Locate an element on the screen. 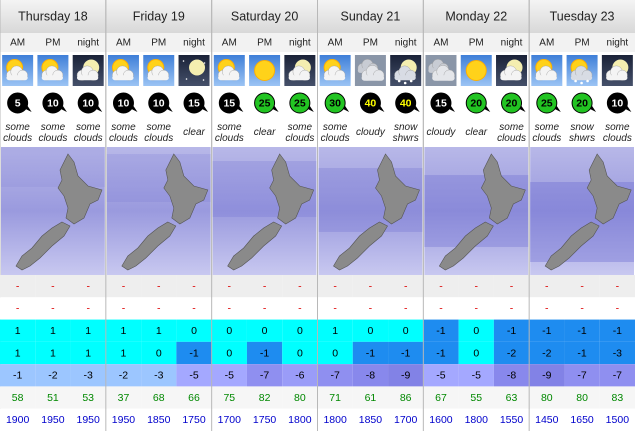  cell-value: 1700 is located at coordinates (230, 420).